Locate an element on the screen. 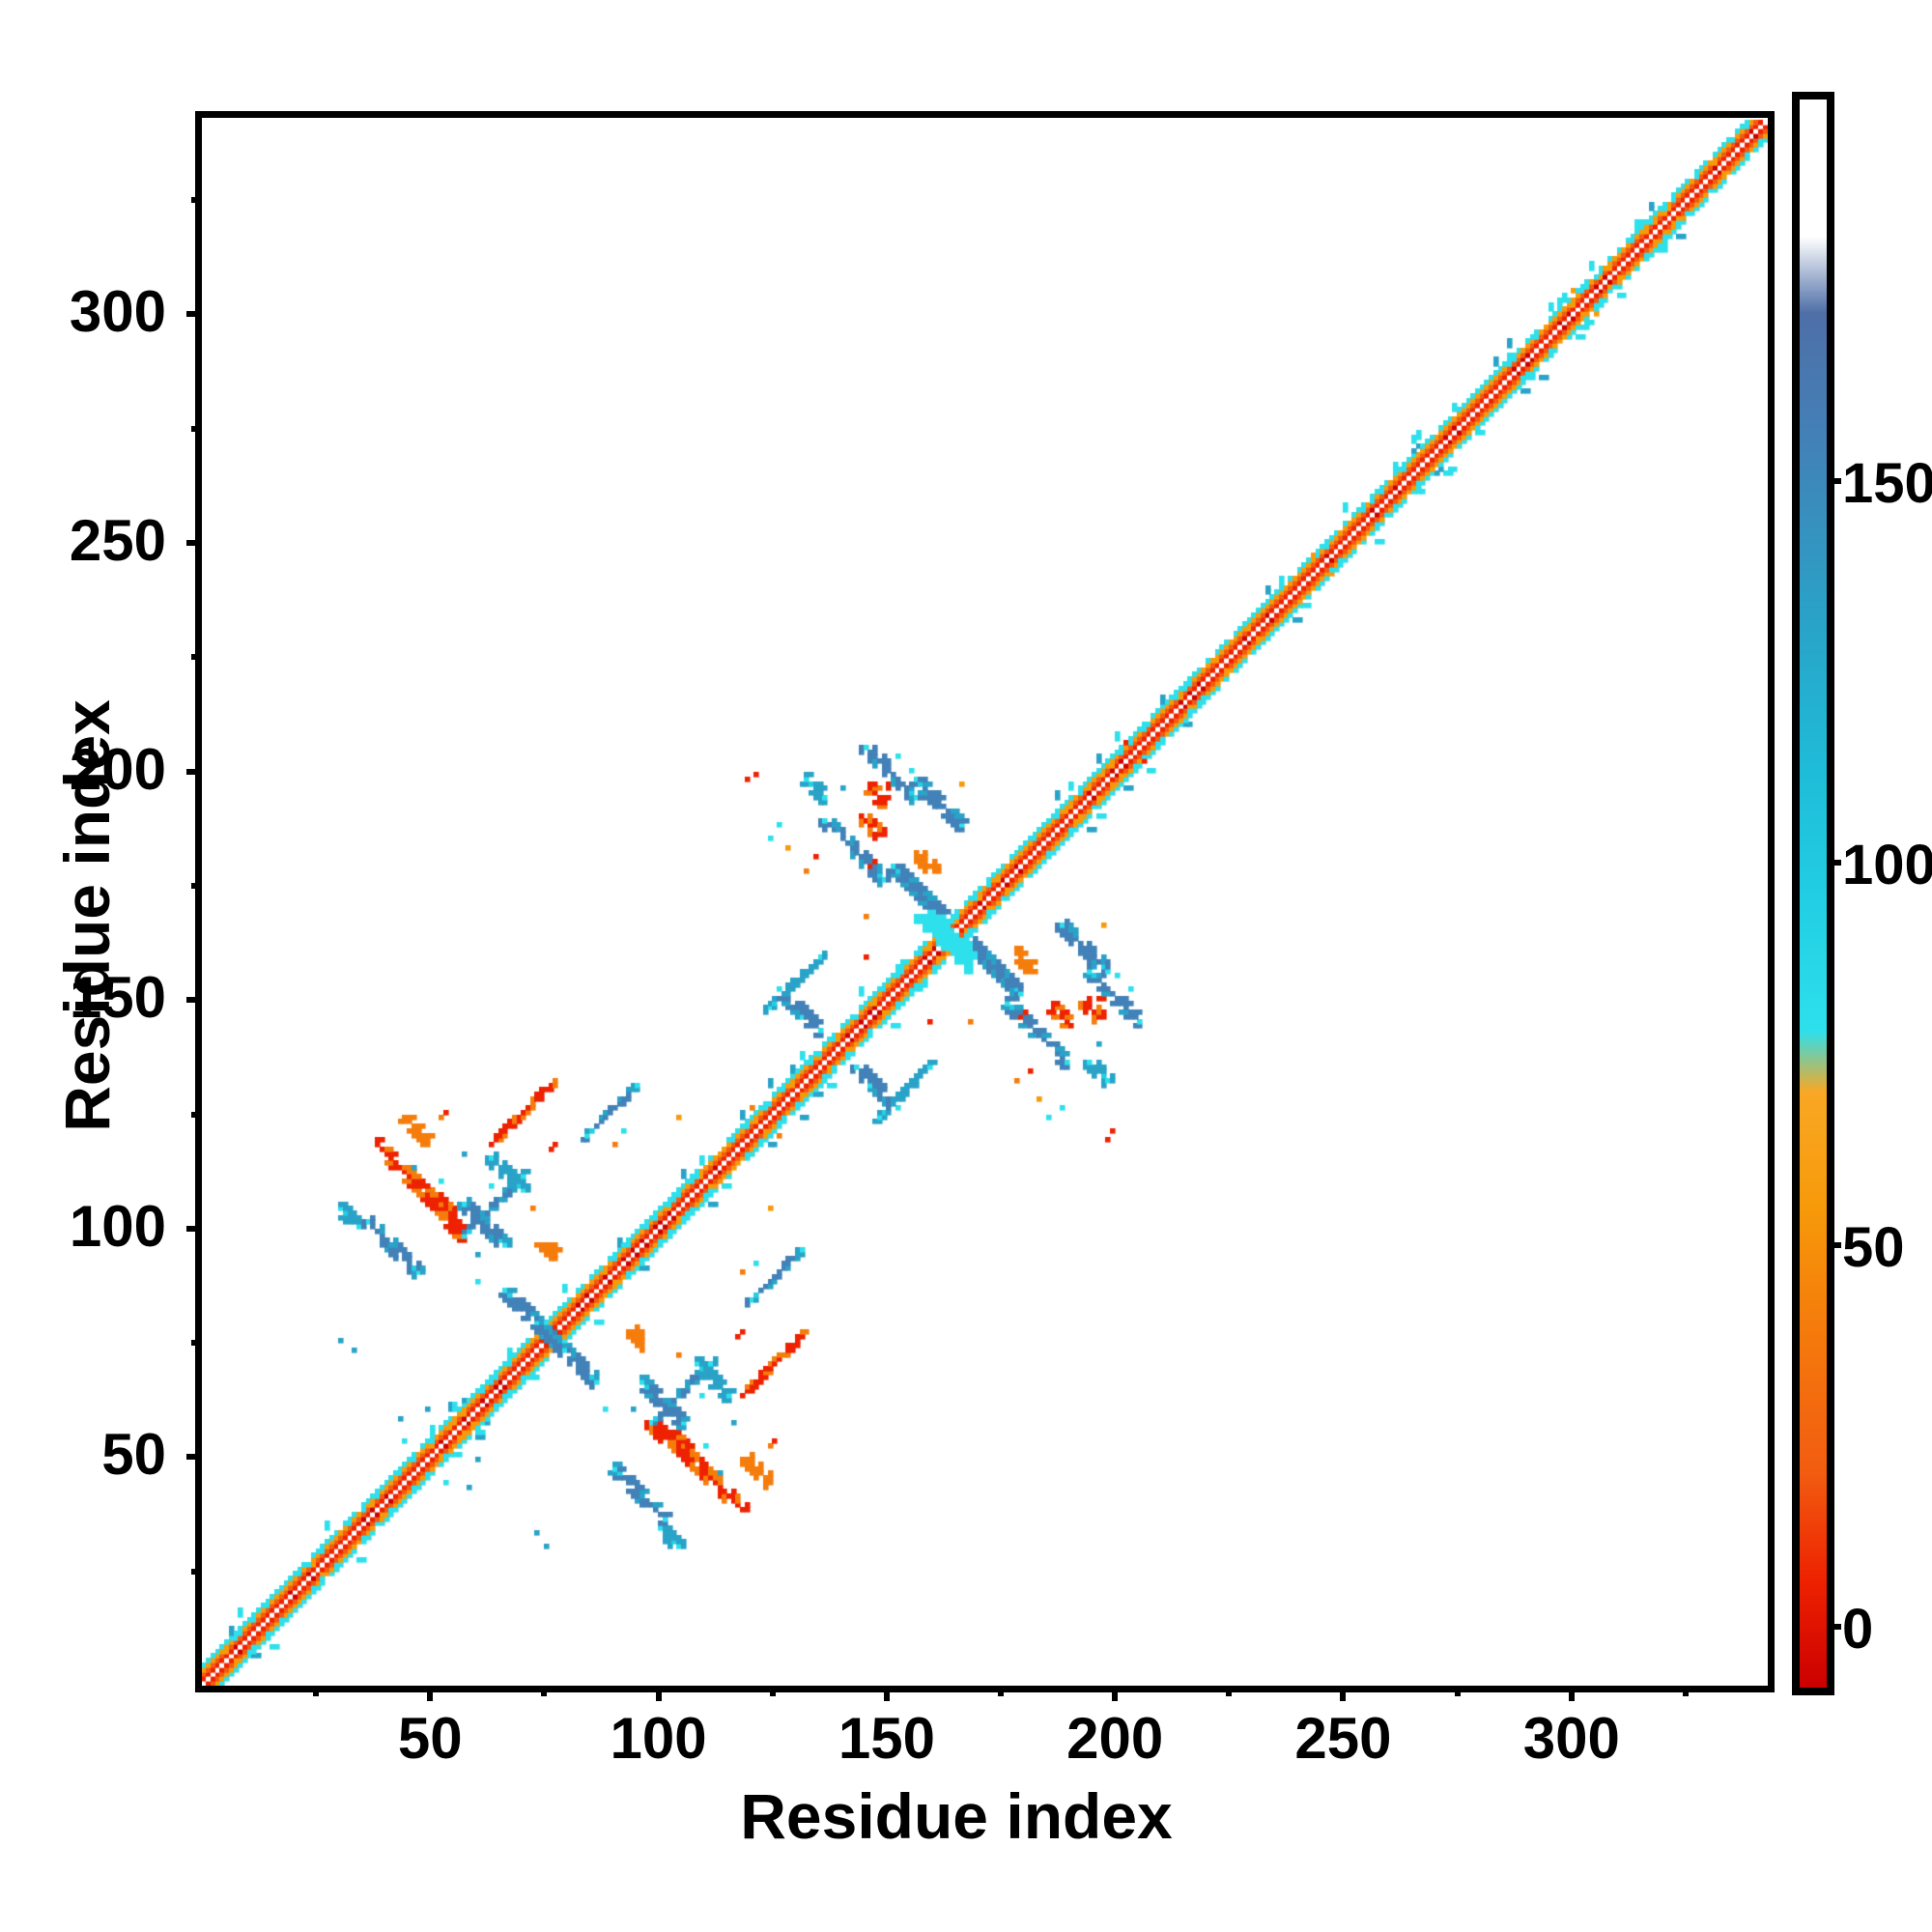 The width and height of the screenshot is (1932, 1932). x-tick-label-300: 300 is located at coordinates (1571, 1738).